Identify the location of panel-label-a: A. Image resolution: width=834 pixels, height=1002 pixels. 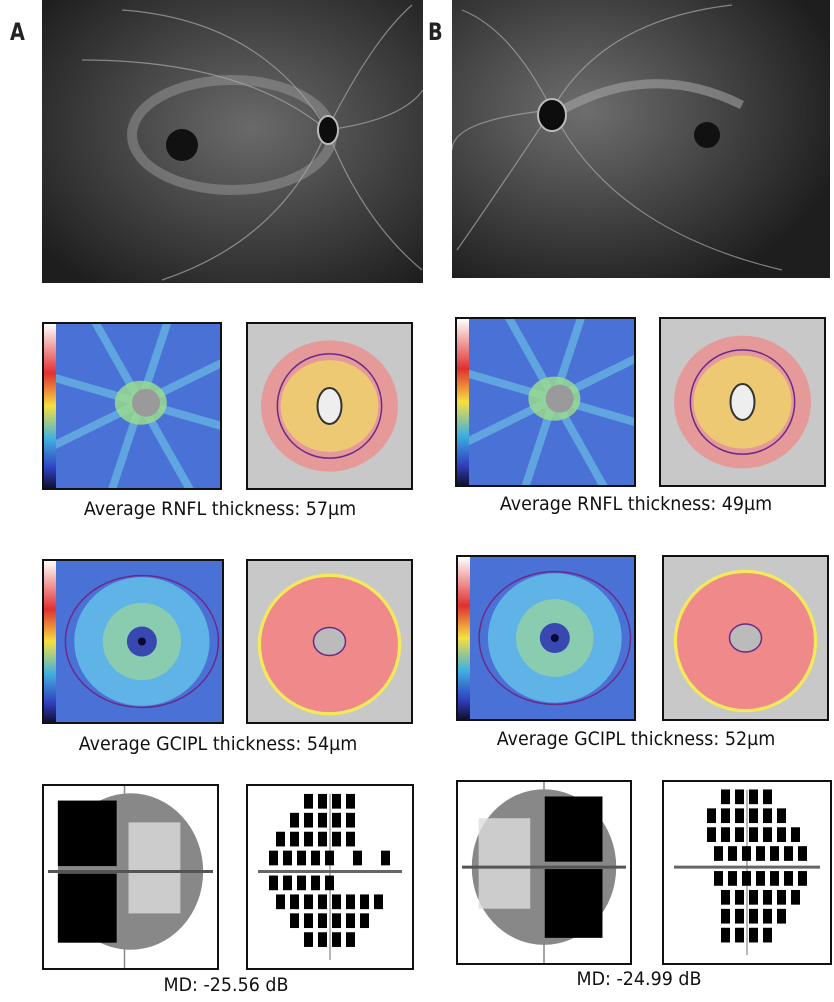
(17, 32).